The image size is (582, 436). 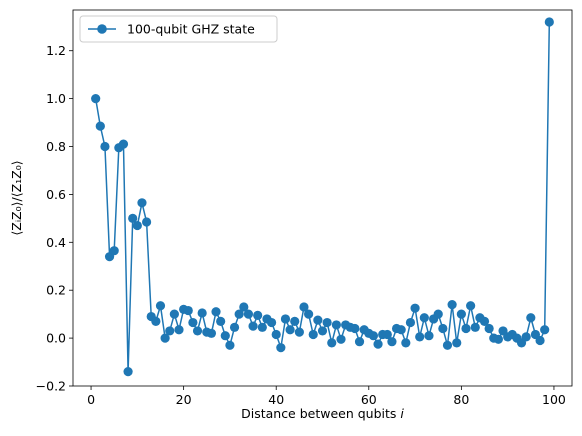 What do you see at coordinates (102, 29) in the screenshot?
I see `legend-marker-swatch` at bounding box center [102, 29].